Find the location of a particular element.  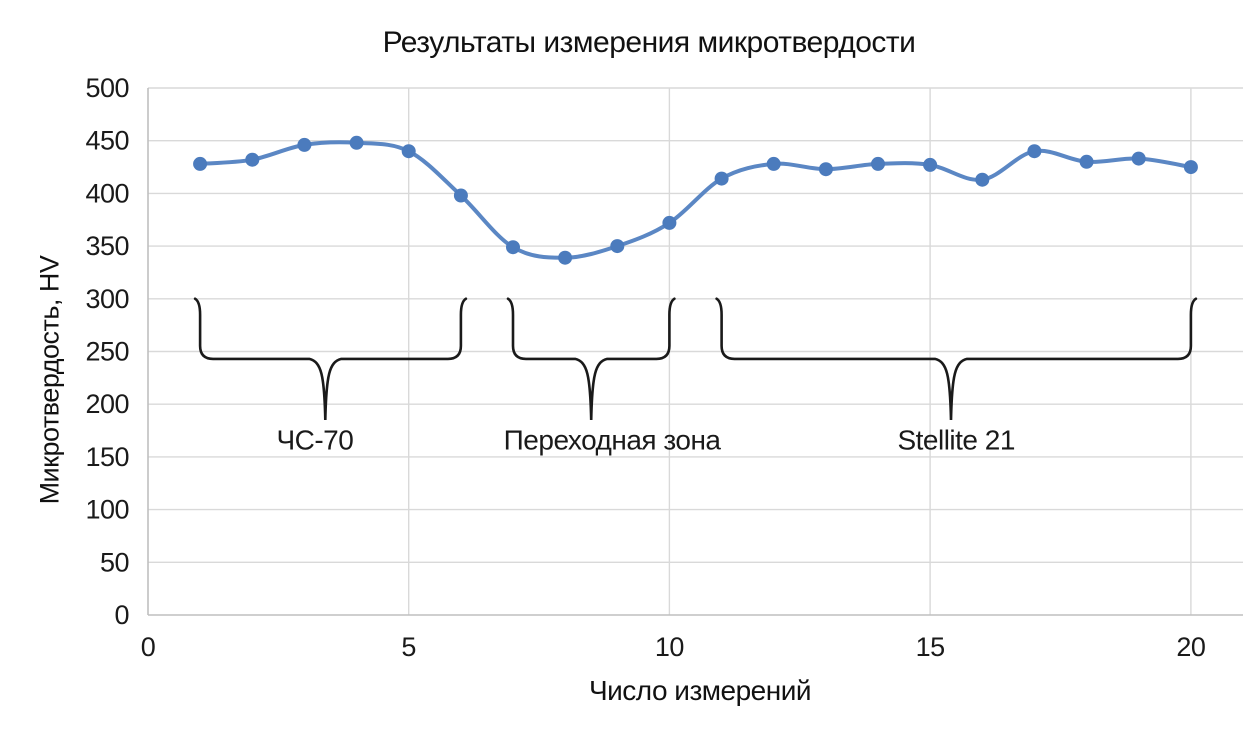

x-tick-label: 15 is located at coordinates (930, 647).